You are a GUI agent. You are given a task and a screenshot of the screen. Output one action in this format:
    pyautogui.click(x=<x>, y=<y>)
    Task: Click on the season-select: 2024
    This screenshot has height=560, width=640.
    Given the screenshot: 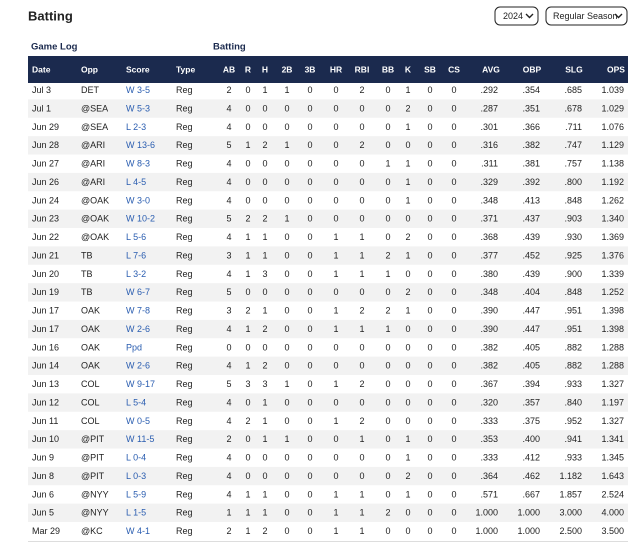 What is the action you would take?
    pyautogui.click(x=516, y=16)
    